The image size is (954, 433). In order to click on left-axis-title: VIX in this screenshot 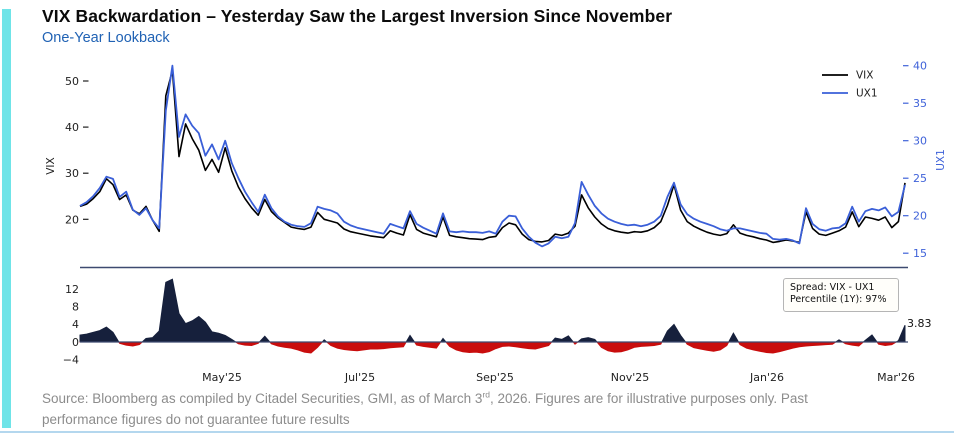, I will do `click(51, 165)`.